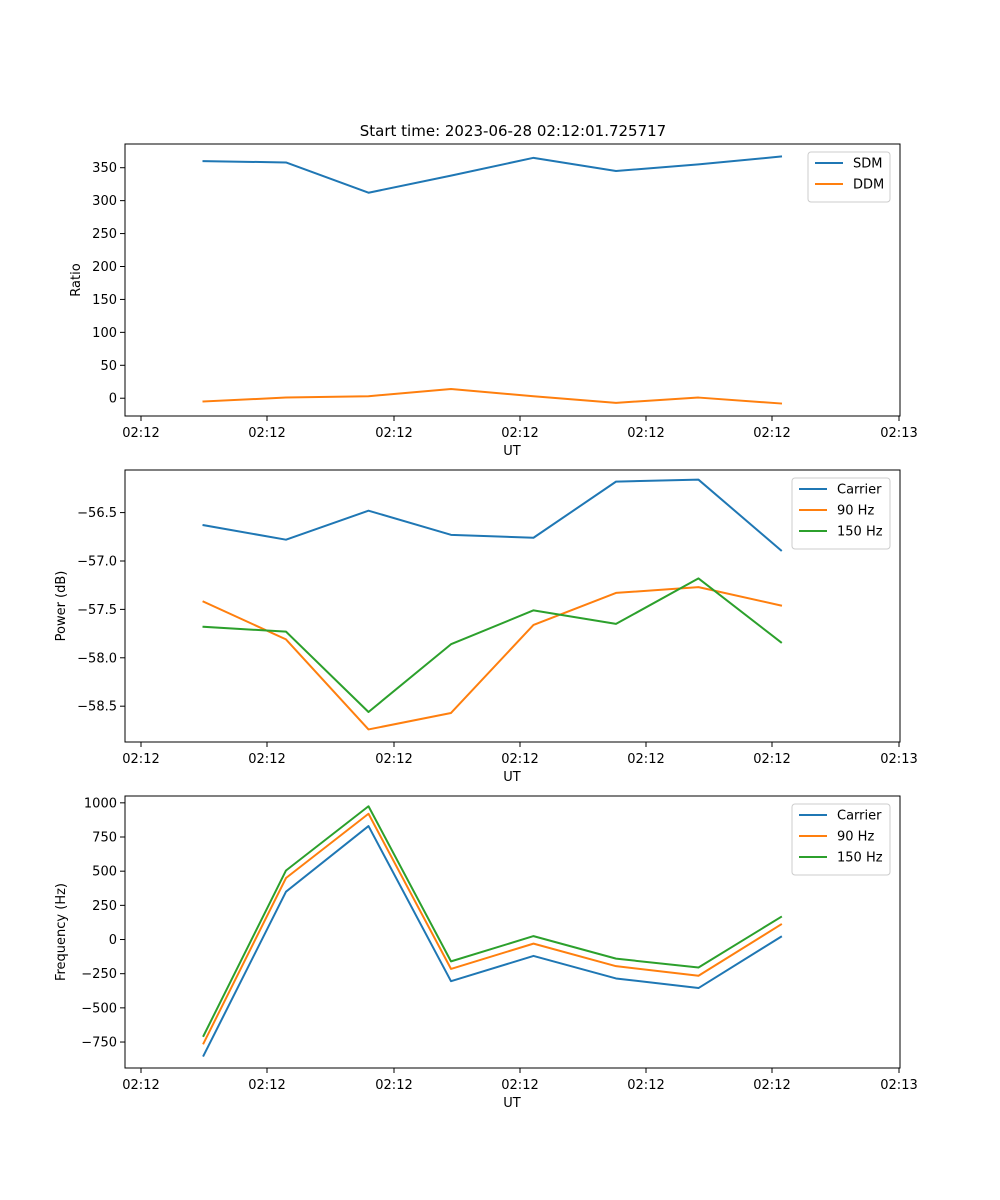  I want to click on y-tick-label: 350, so click(104, 168).